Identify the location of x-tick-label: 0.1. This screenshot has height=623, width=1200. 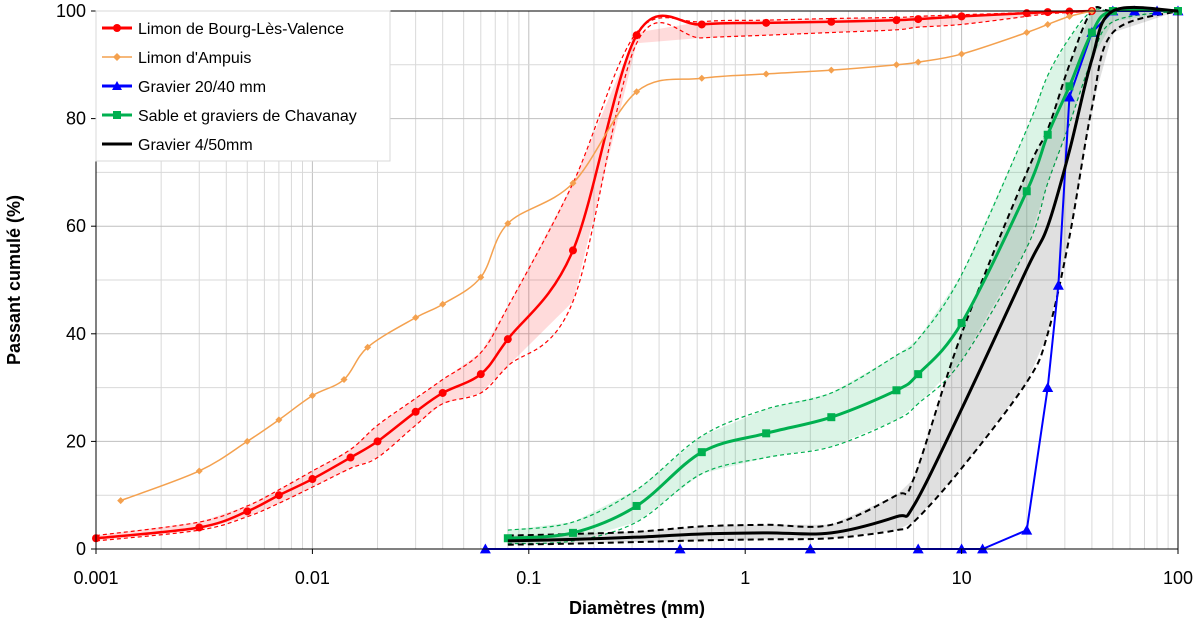
(528, 578).